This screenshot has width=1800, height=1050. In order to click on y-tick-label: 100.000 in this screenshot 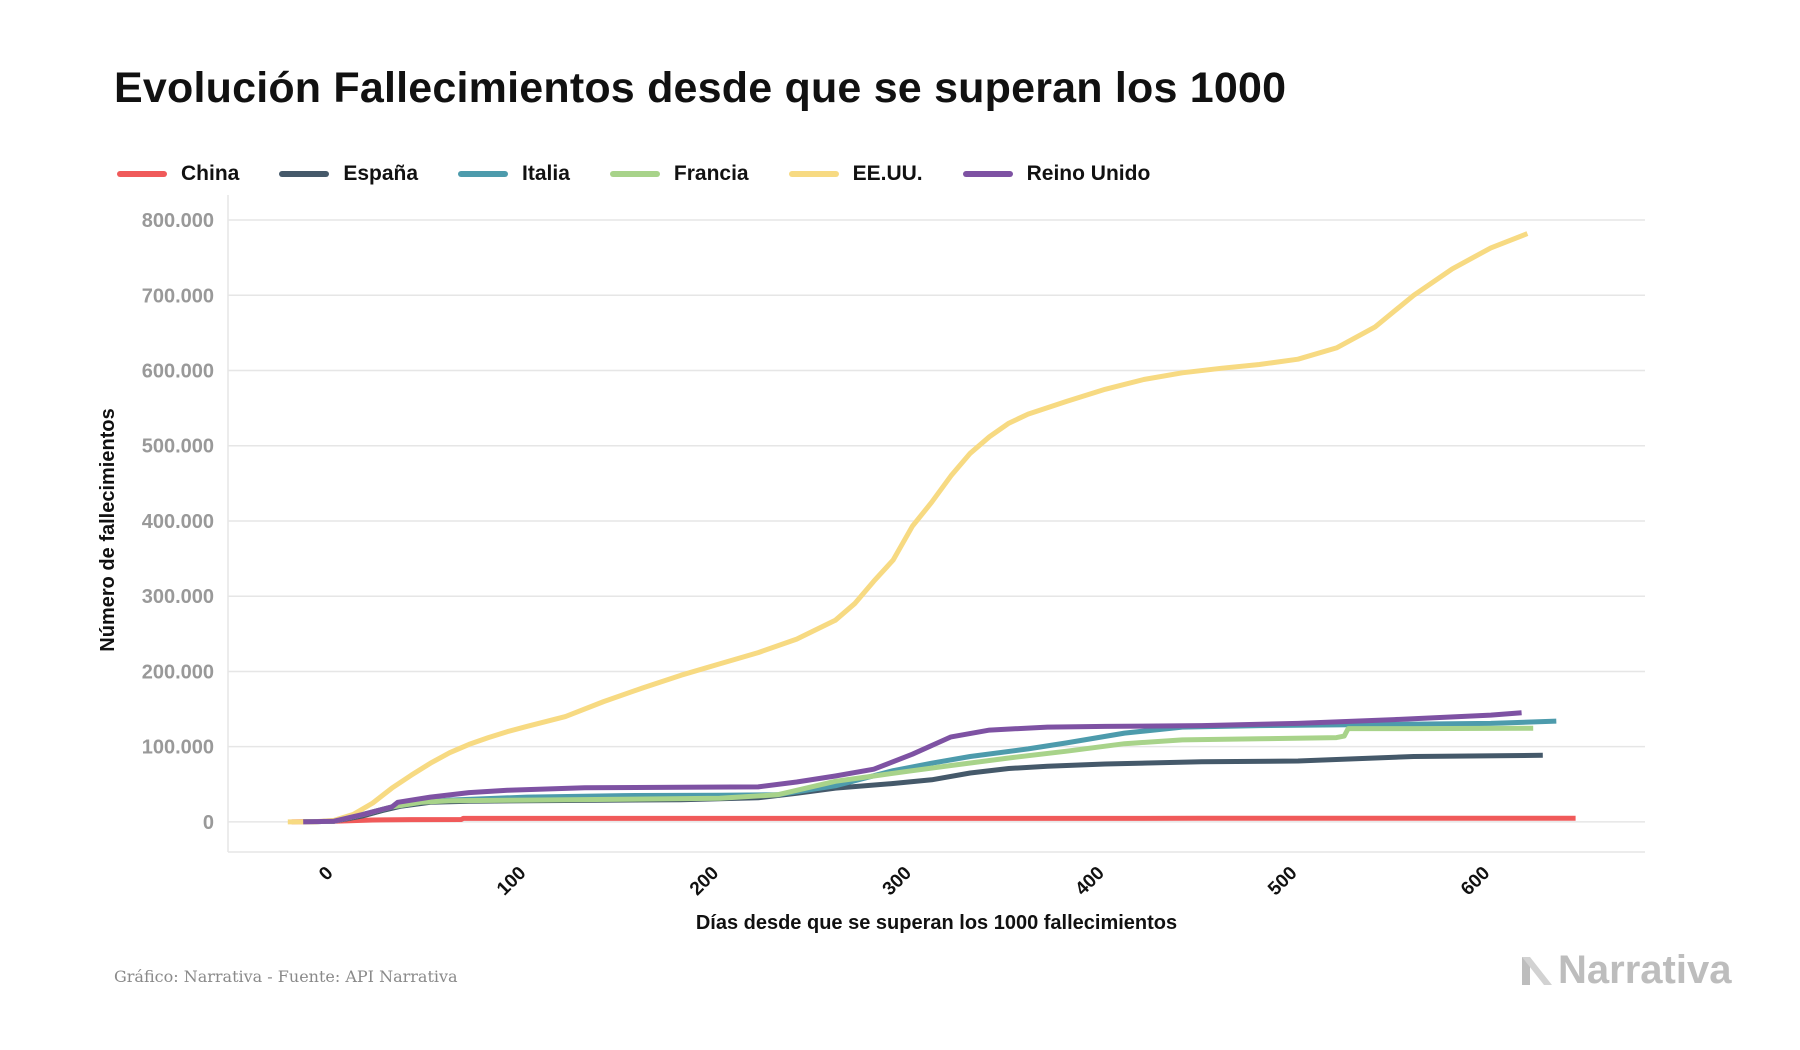, I will do `click(178, 748)`.